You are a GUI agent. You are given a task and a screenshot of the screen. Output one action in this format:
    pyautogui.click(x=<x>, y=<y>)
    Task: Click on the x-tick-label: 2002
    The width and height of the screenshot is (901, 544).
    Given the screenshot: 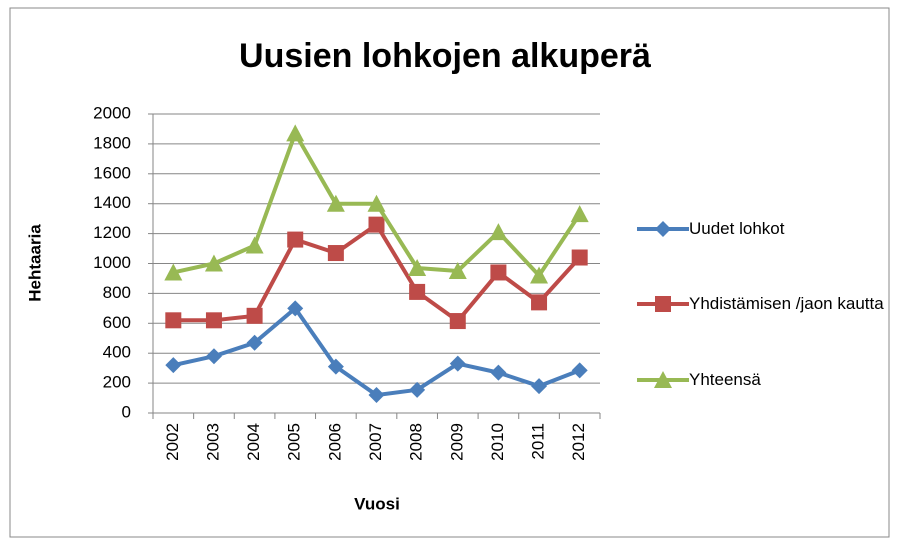 What is the action you would take?
    pyautogui.click(x=172, y=442)
    